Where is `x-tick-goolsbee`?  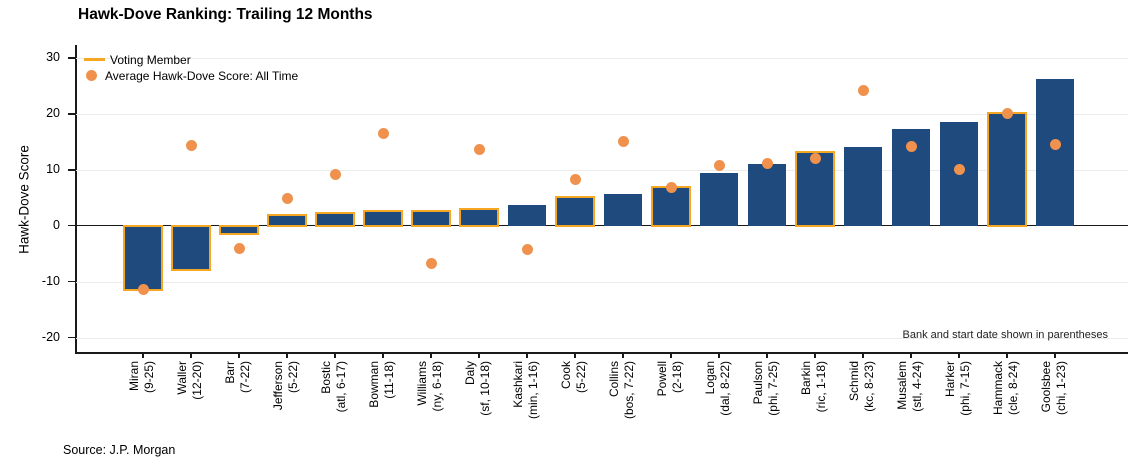
x-tick-goolsbee is located at coordinates (1055, 355).